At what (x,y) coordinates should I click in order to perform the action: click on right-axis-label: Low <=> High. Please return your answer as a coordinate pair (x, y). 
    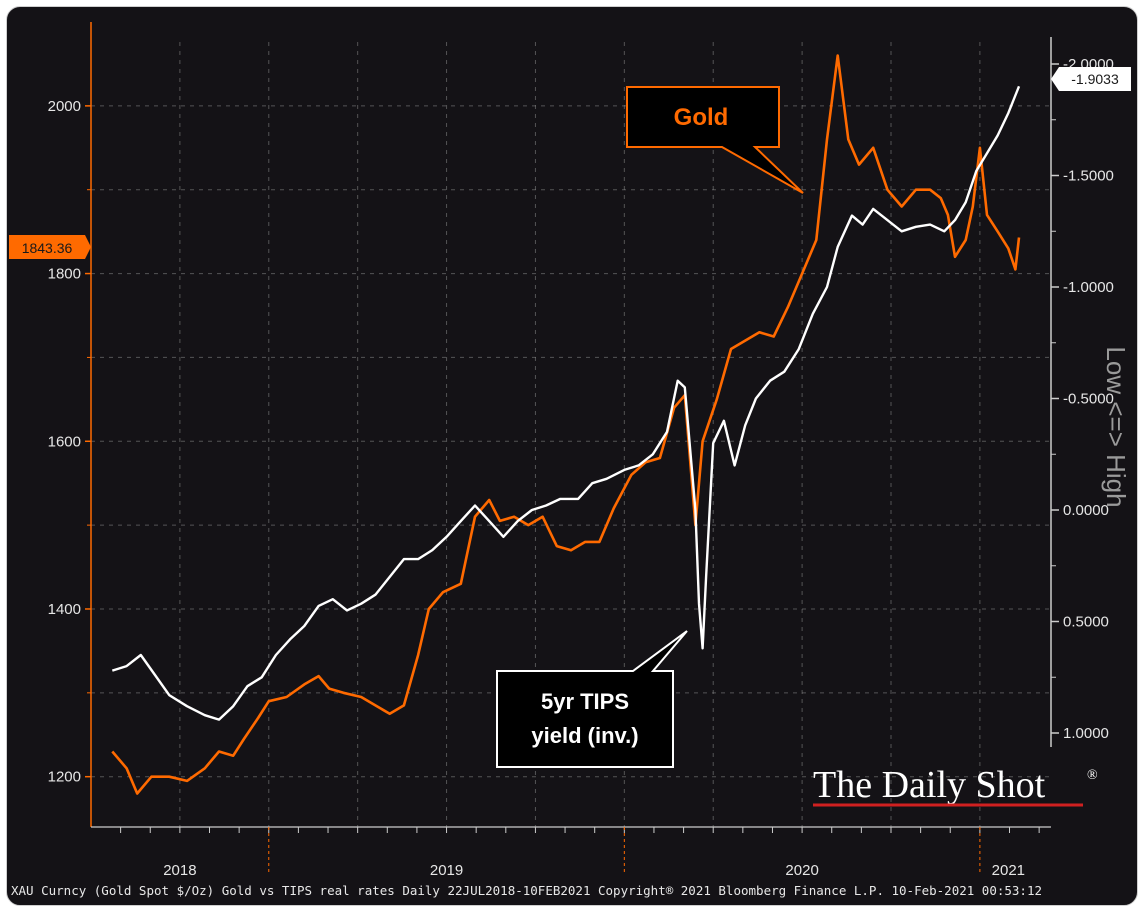
    Looking at the image, I should click on (1116, 426).